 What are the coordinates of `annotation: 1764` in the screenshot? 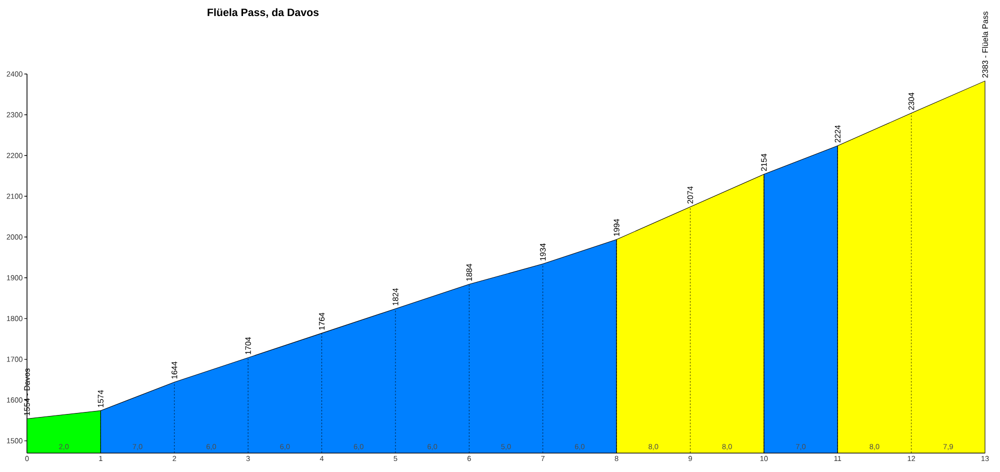 It's located at (321, 321).